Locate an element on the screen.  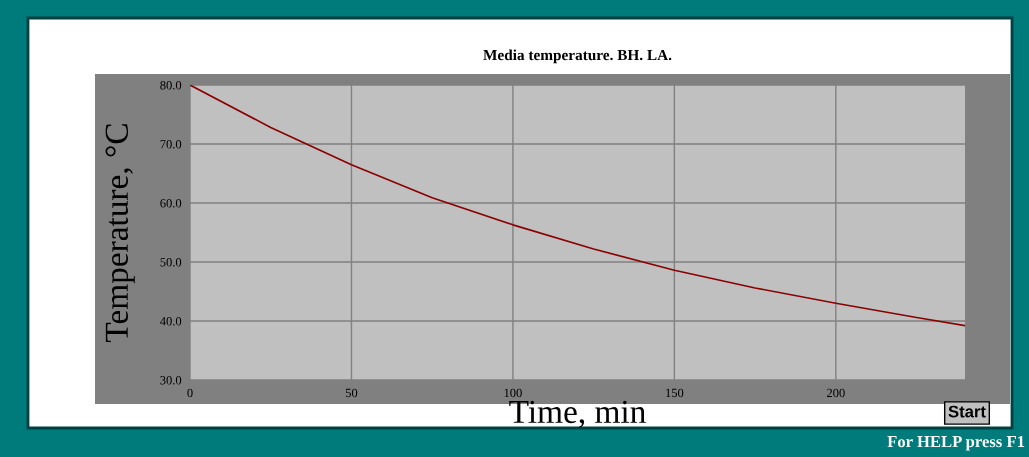
x-tick-label: 0 is located at coordinates (190, 393).